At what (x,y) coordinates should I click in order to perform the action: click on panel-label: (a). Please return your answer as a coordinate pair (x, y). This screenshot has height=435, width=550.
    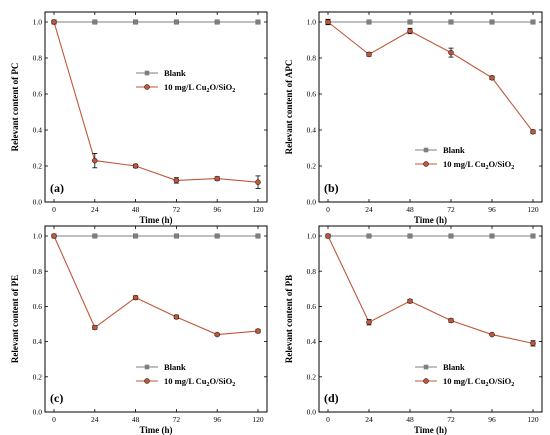
    Looking at the image, I should click on (57, 188).